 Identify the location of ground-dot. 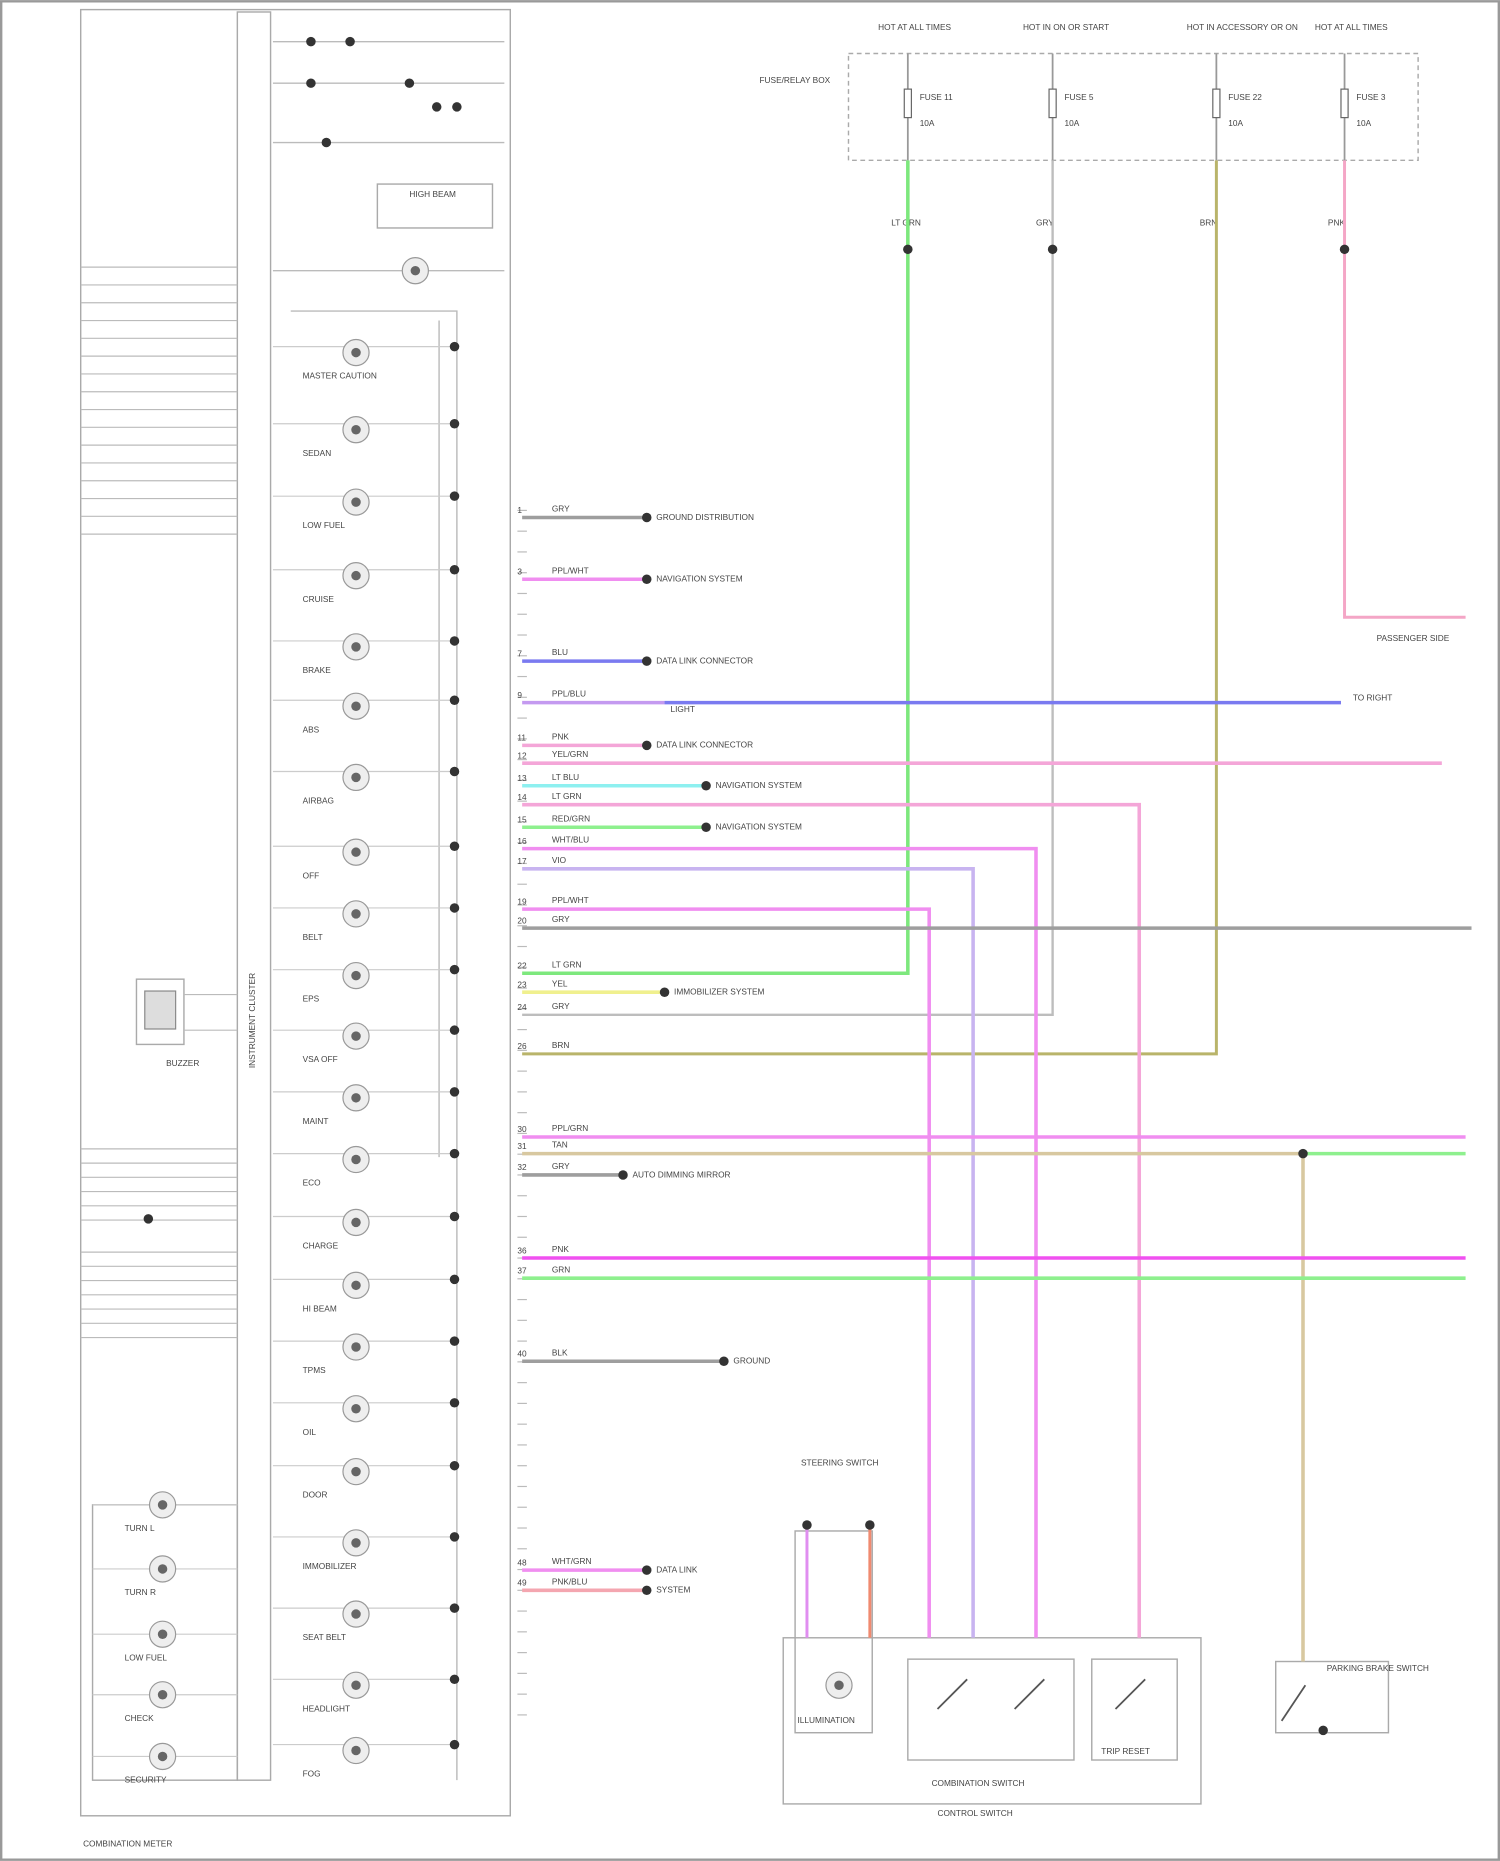
(1323, 1730).